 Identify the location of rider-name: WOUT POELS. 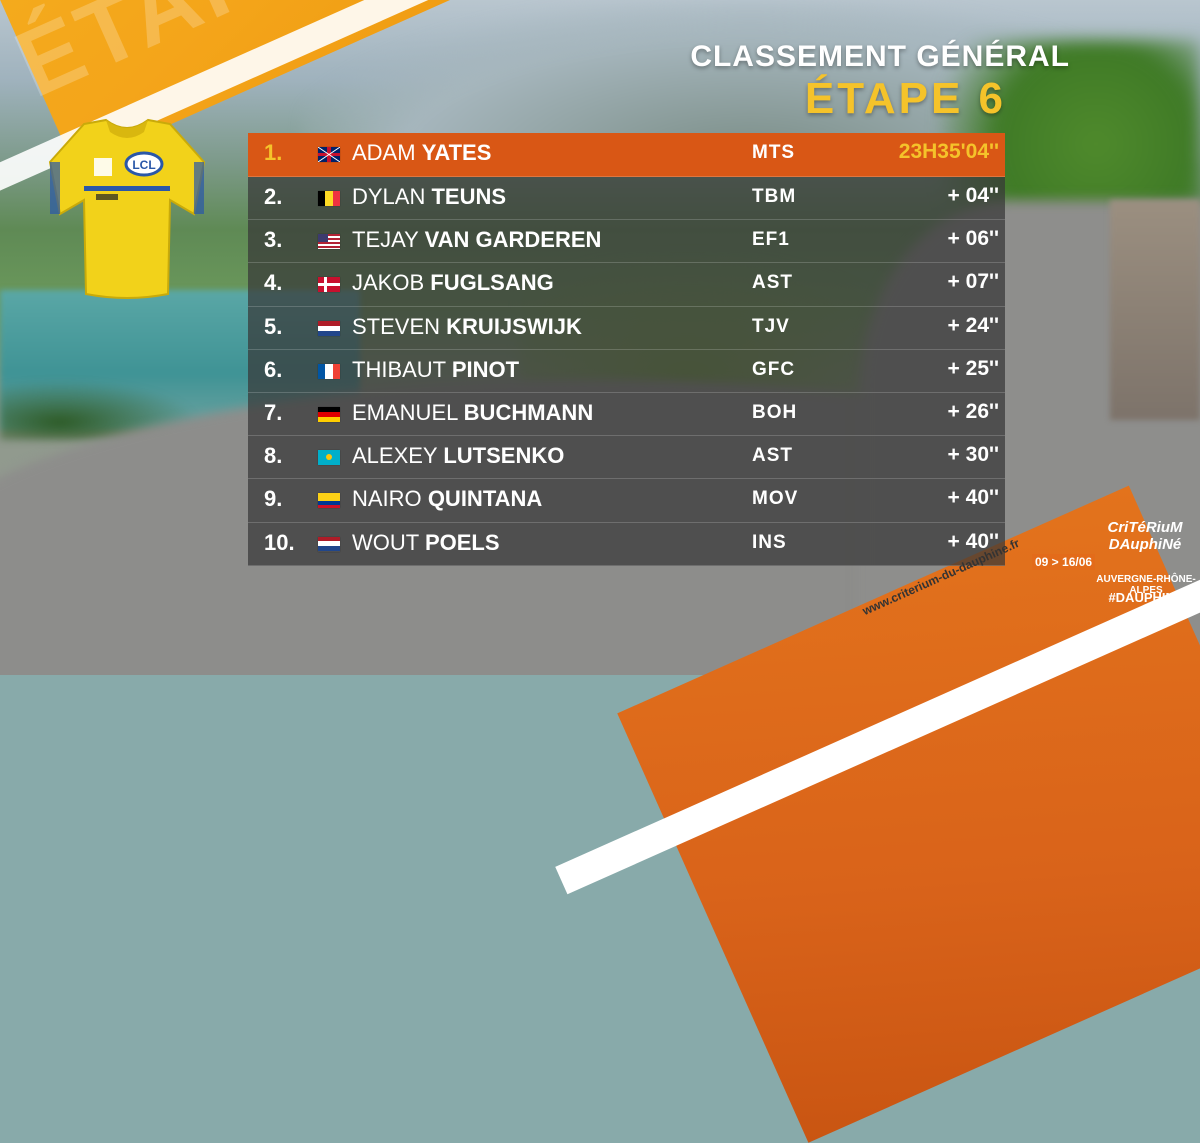
(426, 543).